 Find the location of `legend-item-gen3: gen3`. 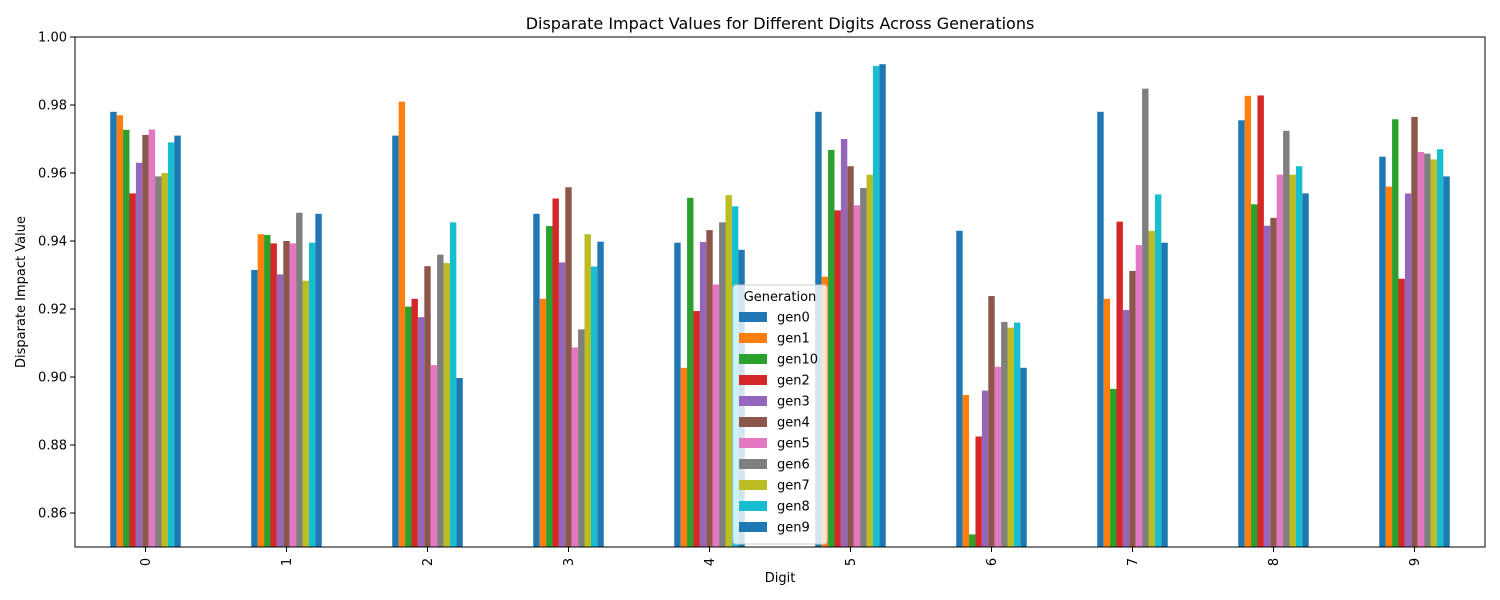

legend-item-gen3: gen3 is located at coordinates (774, 402).